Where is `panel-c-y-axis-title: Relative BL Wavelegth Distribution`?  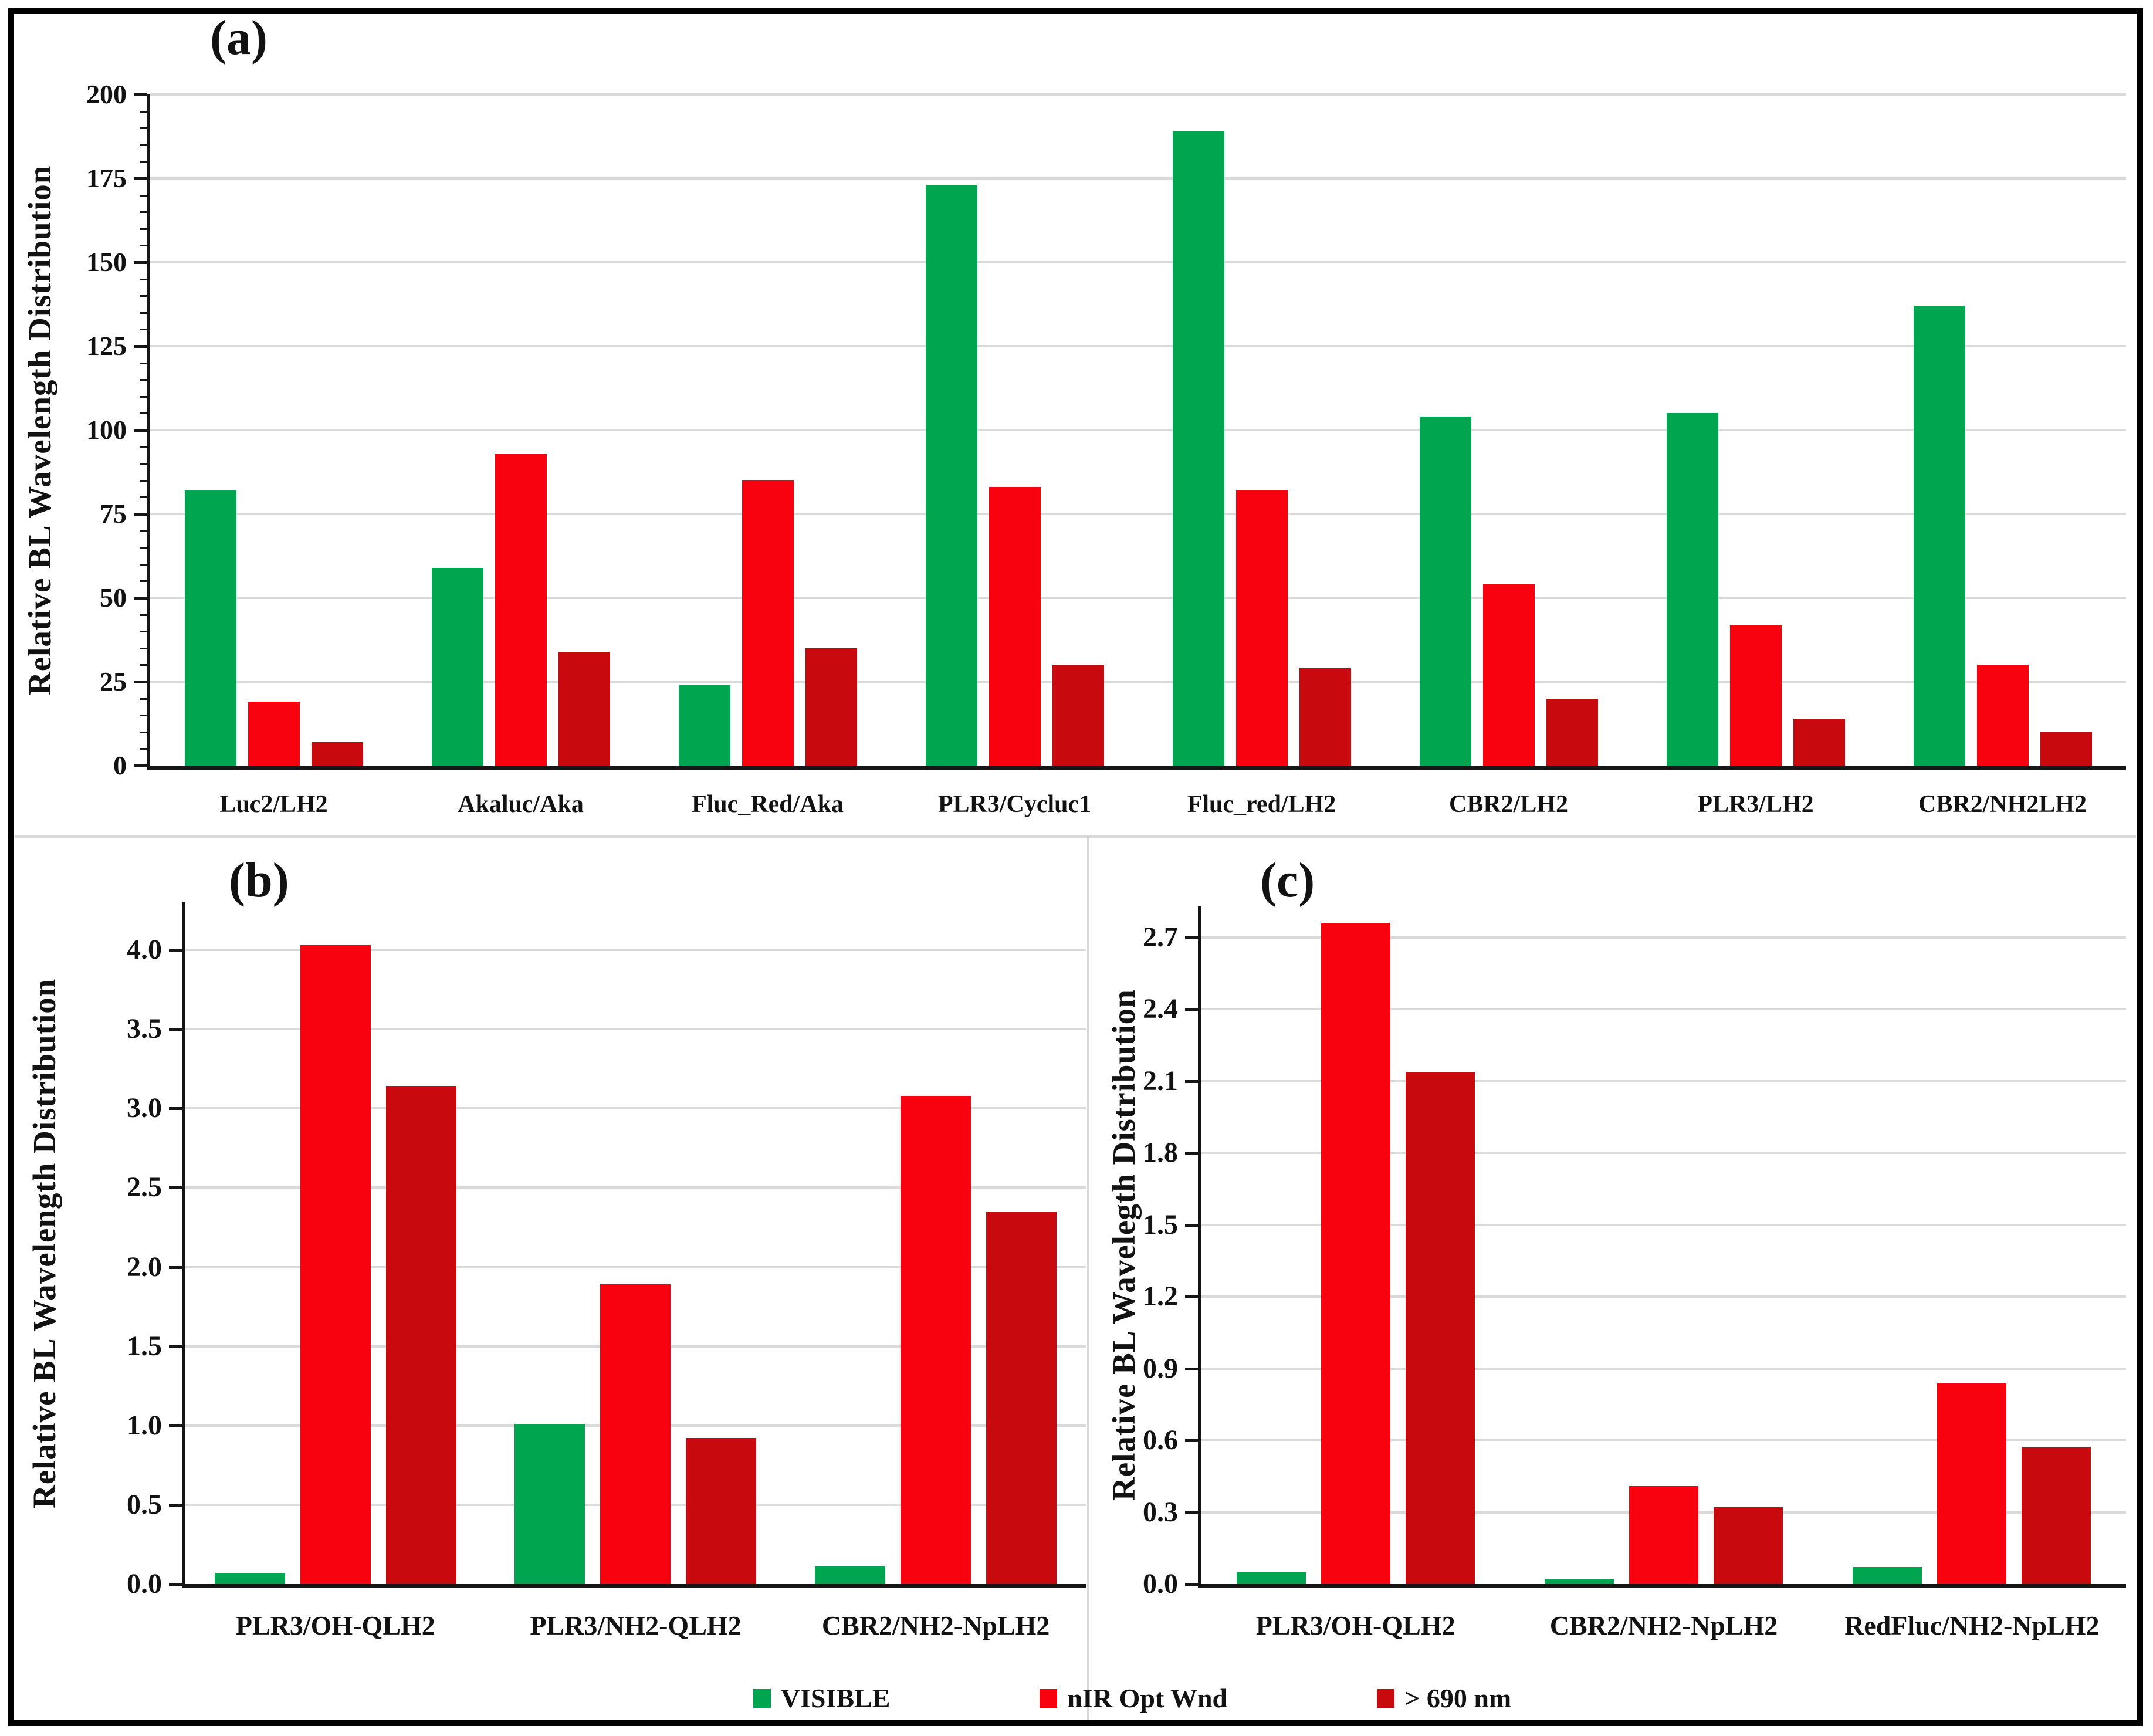
panel-c-y-axis-title: Relative BL Wavelegth Distribution is located at coordinates (1124, 1245).